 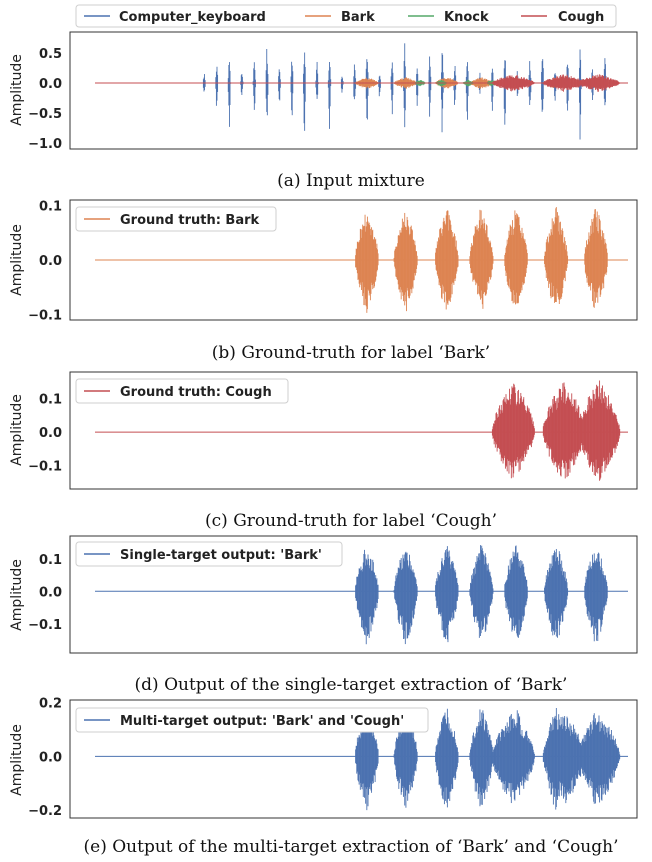 I want to click on legend: Multi-target output: 'Bark' and 'Cough', so click(x=252, y=720).